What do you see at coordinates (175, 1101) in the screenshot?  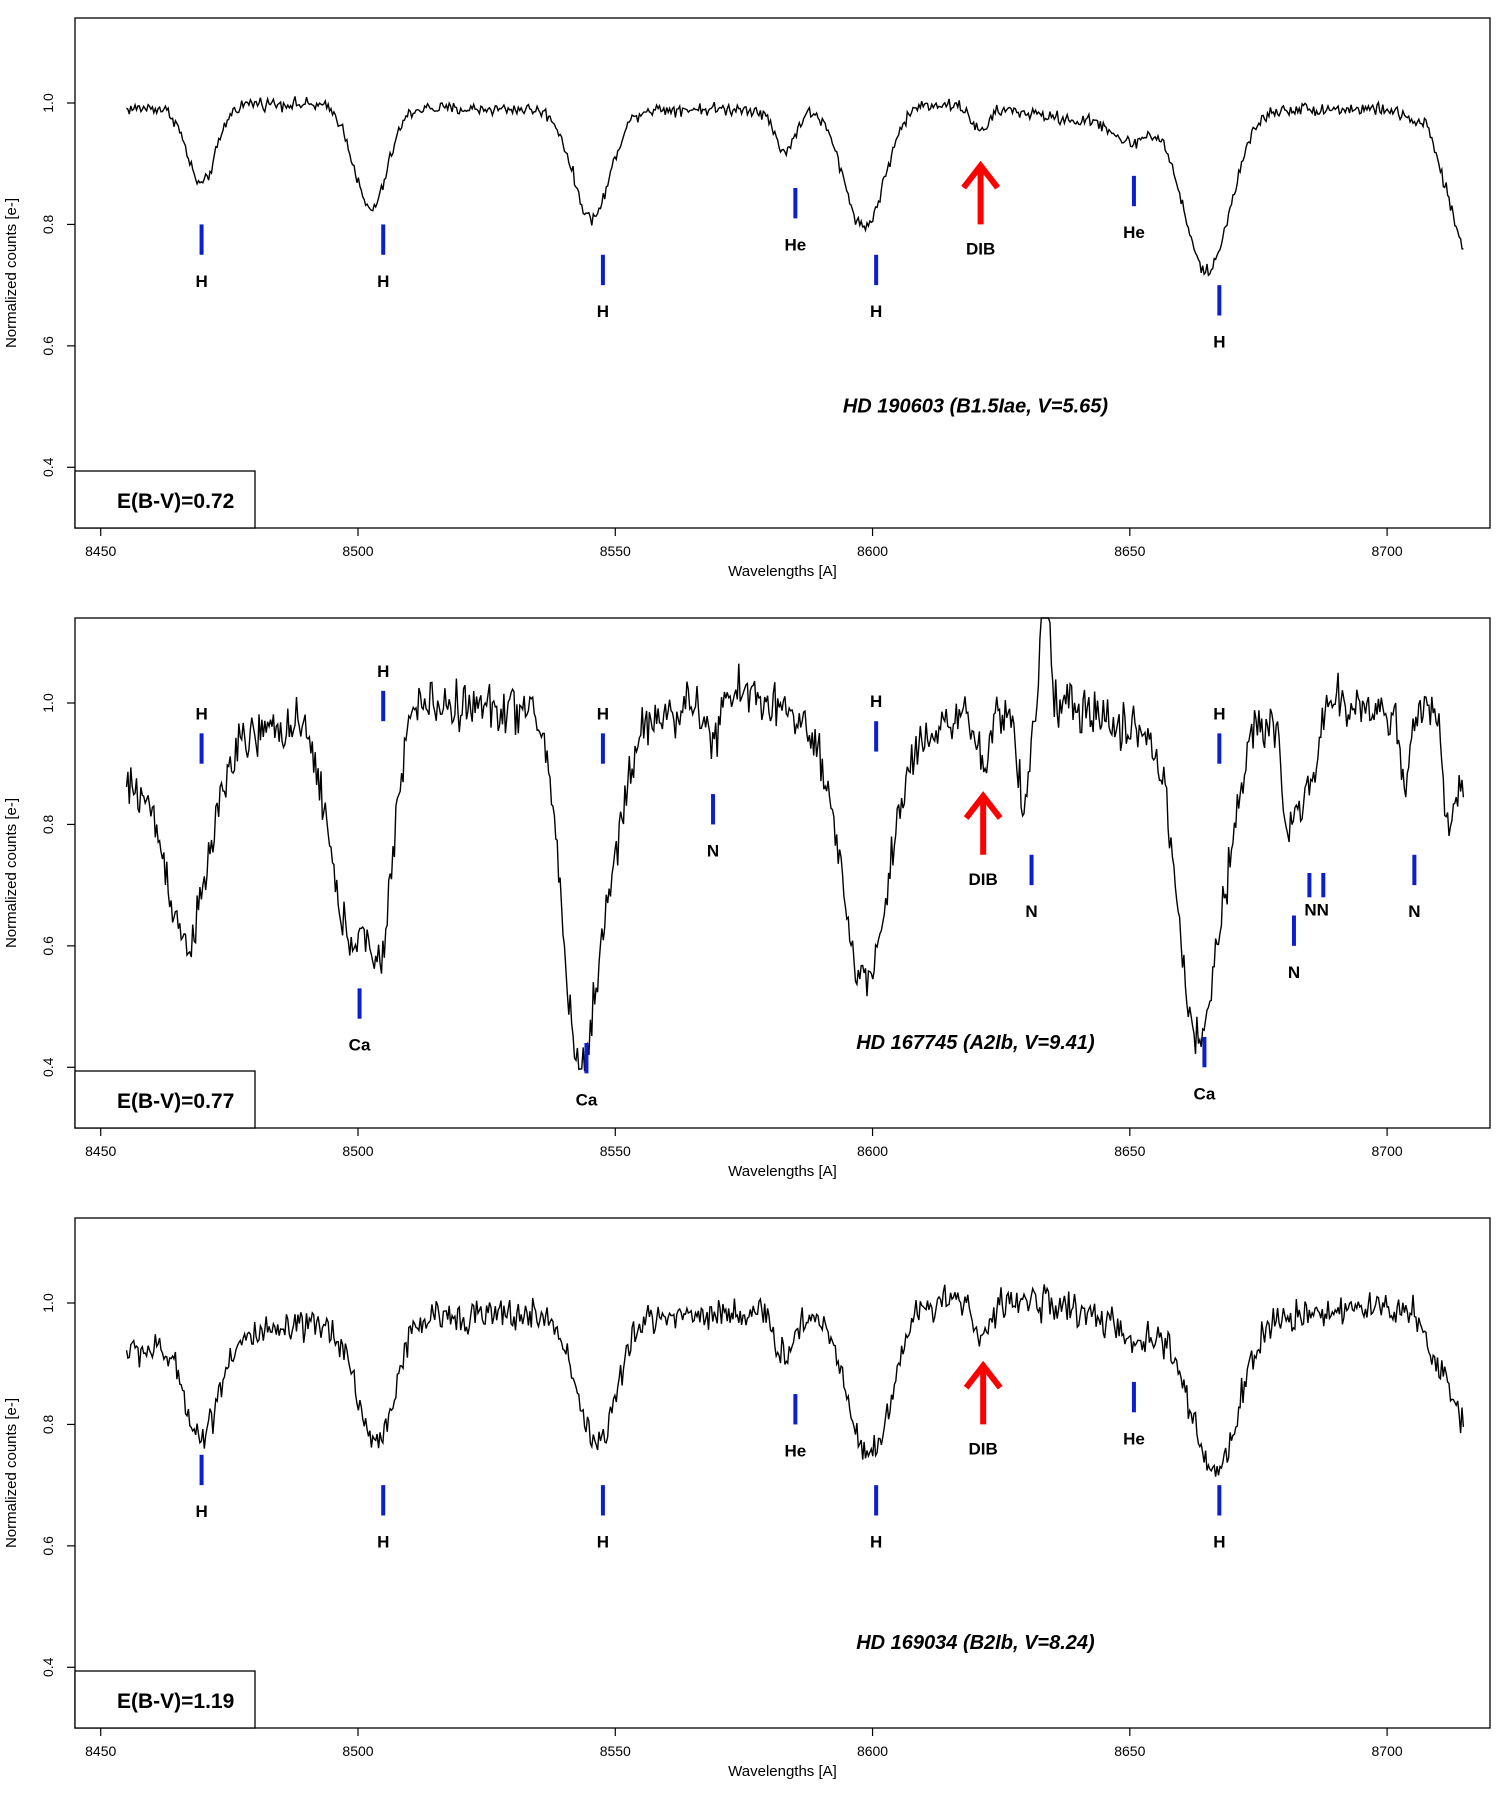 I see `reddening-label: E(B-V)=0.77` at bounding box center [175, 1101].